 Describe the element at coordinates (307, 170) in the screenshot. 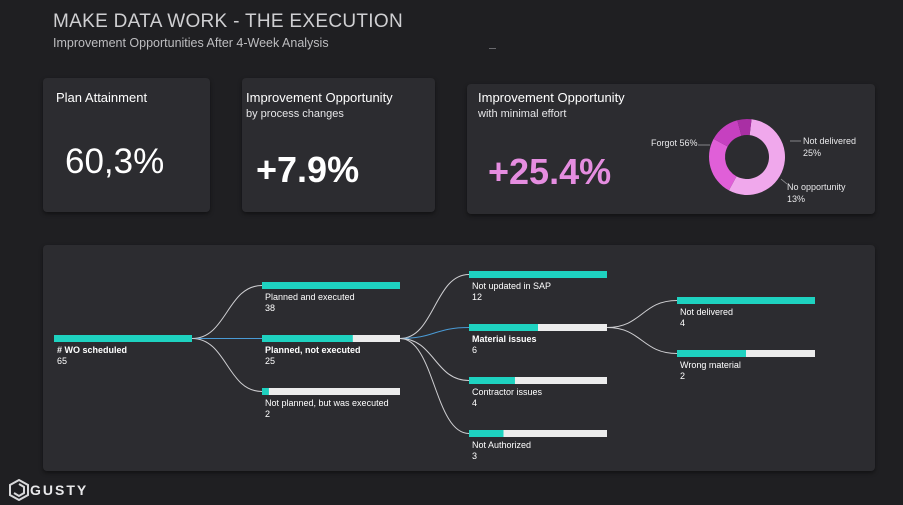

I see `process-changes-value: +7.9%` at that location.